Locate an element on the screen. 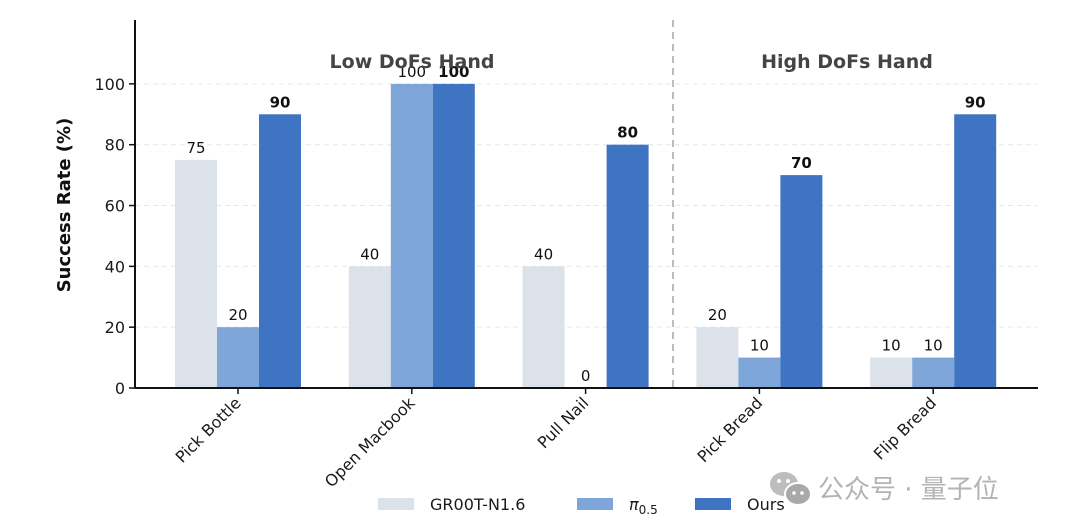 The height and width of the screenshot is (530, 1068). value-label: 80 is located at coordinates (627, 133).